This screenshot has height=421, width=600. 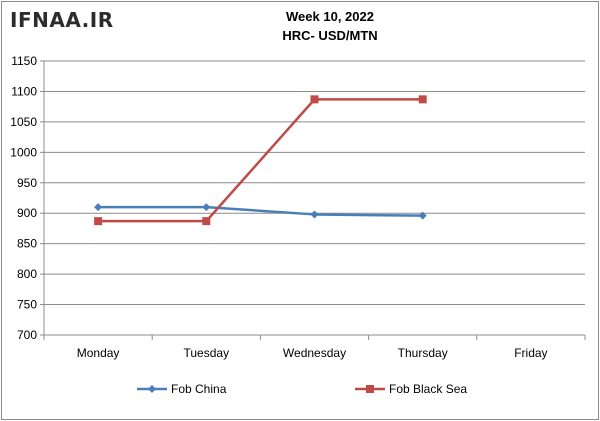 I want to click on x-tick-label-wednesday: Wednesday, so click(x=314, y=353).